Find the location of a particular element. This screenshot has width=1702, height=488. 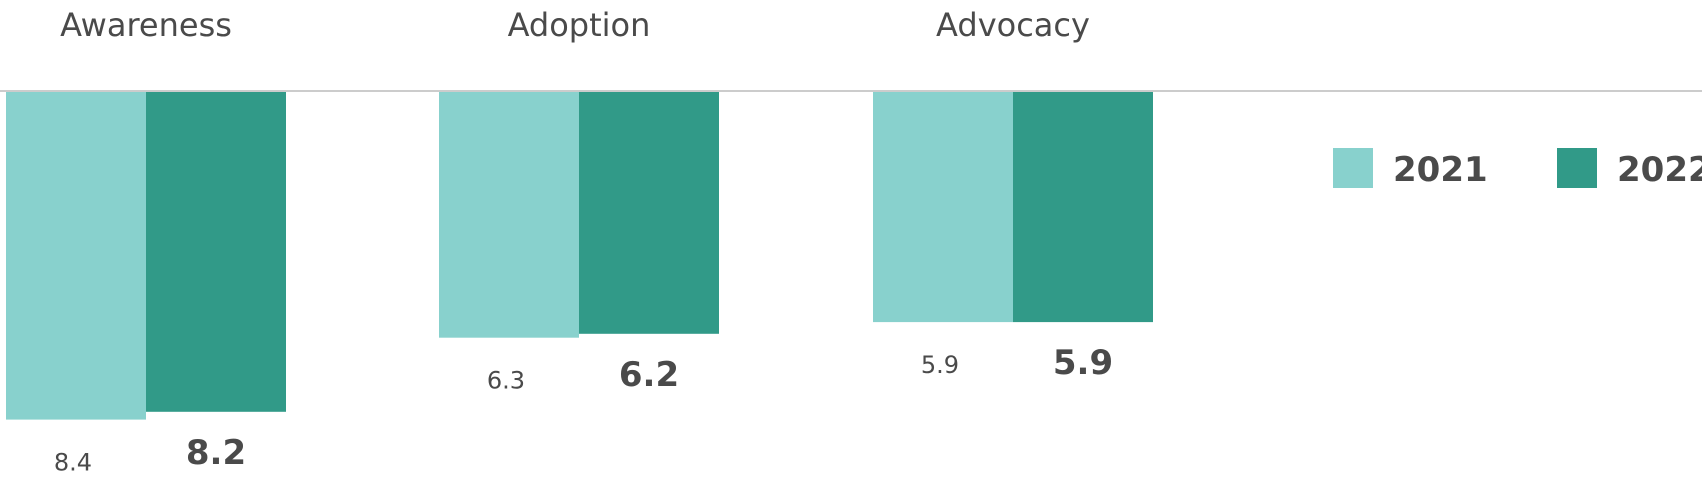

bar-awareness-2021 is located at coordinates (76, 256).